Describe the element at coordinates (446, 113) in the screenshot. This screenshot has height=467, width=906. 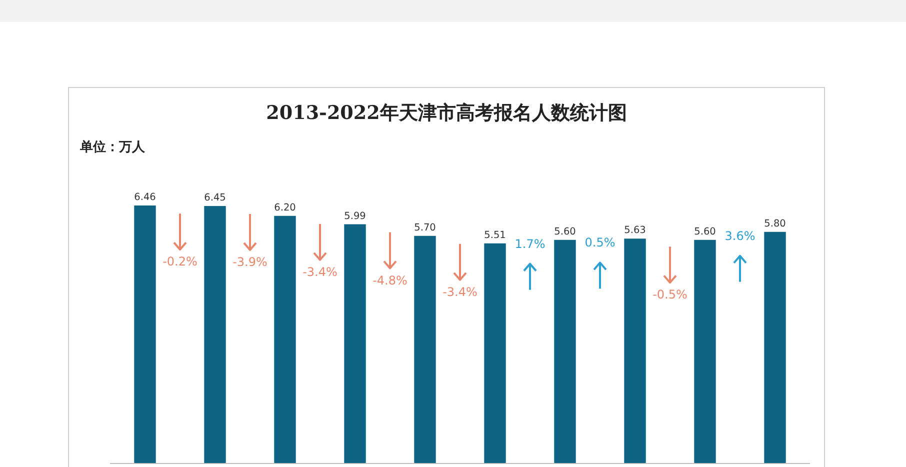
I see `chart-title: 2013-2022年天津市高考报名人数统计图` at that location.